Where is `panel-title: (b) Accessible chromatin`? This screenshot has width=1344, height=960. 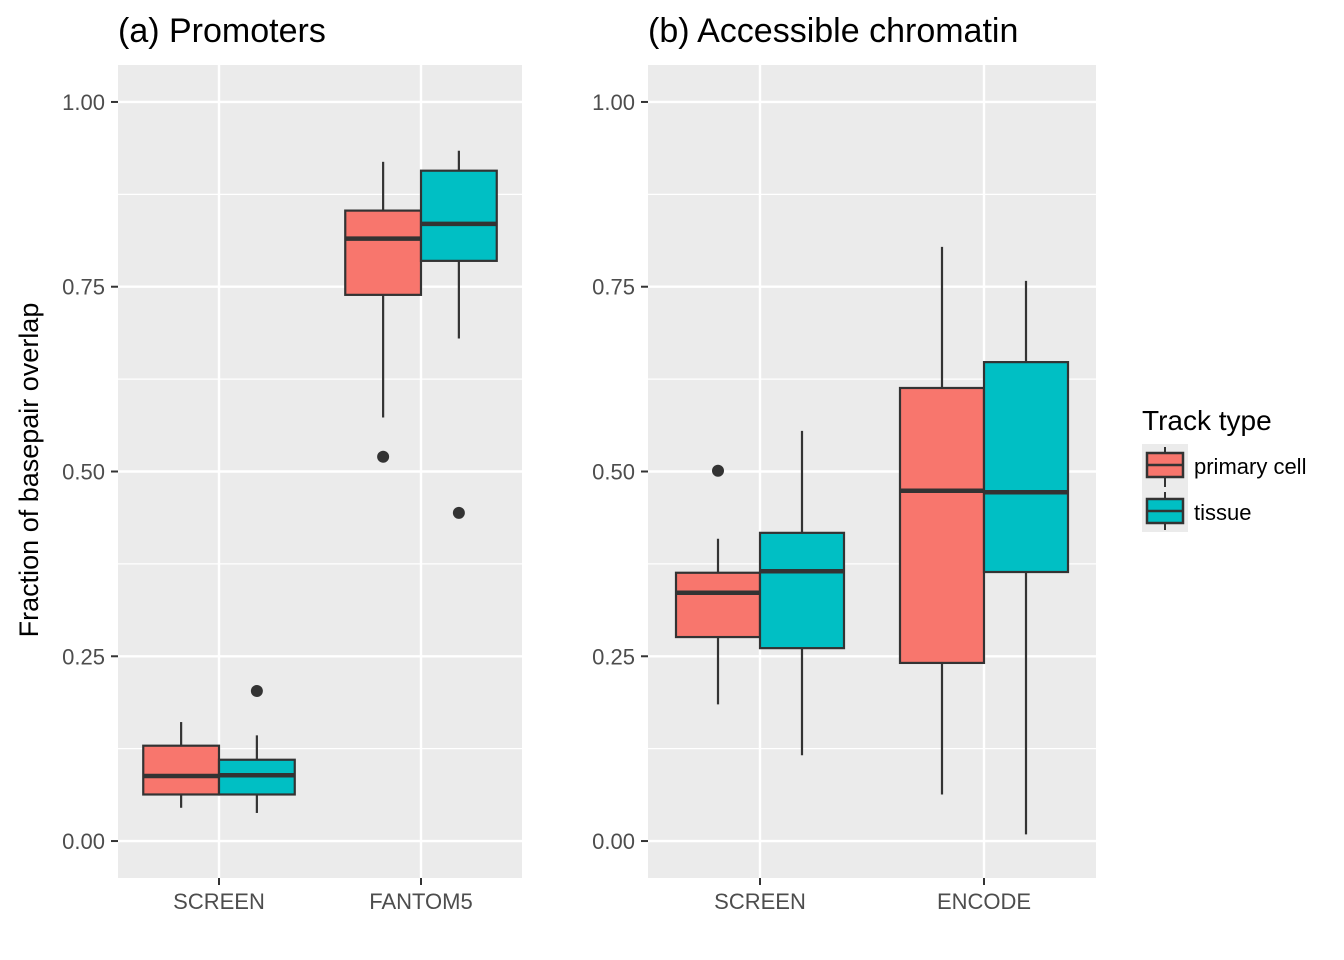 panel-title: (b) Accessible chromatin is located at coordinates (833, 31).